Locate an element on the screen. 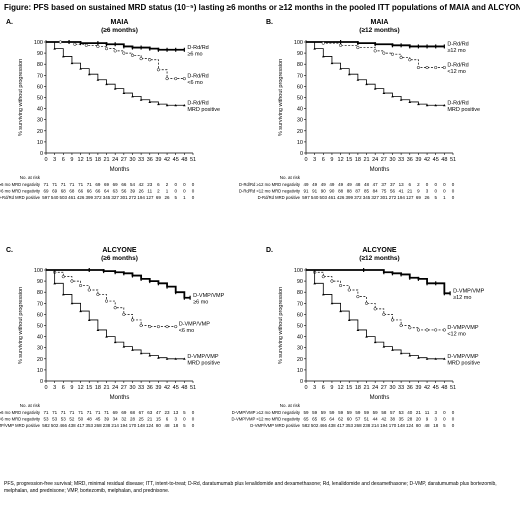  x-tick-label: 27 is located at coordinates (124, 388).